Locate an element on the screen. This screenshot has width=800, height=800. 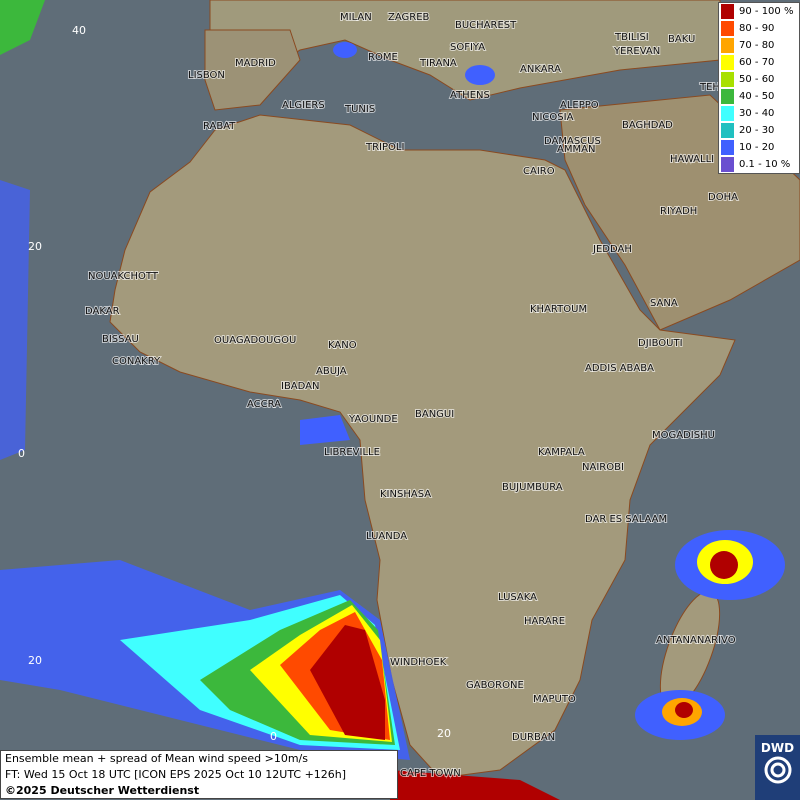
city-label: ANTANANARIVO is located at coordinates (696, 640).